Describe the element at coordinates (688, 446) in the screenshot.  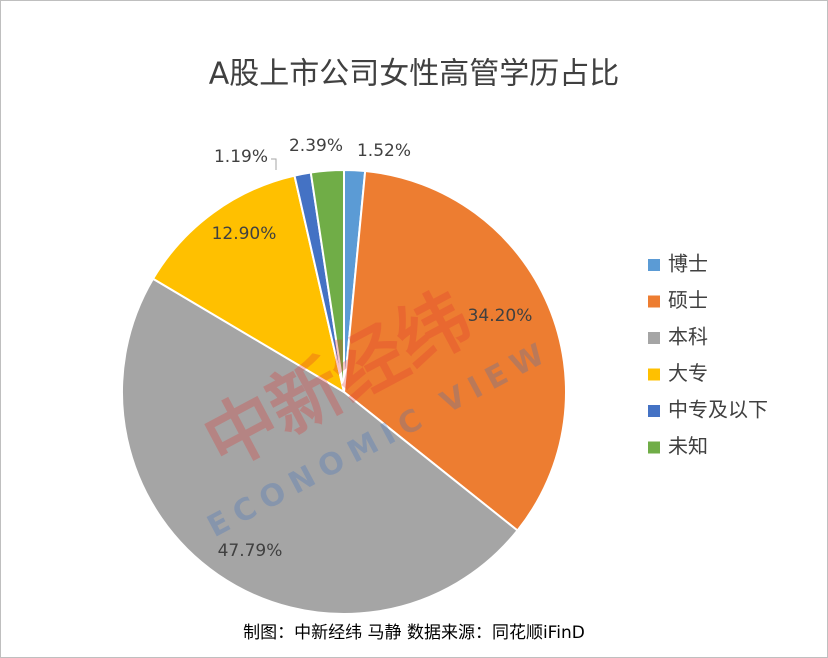
I see `legend-label: 未知` at that location.